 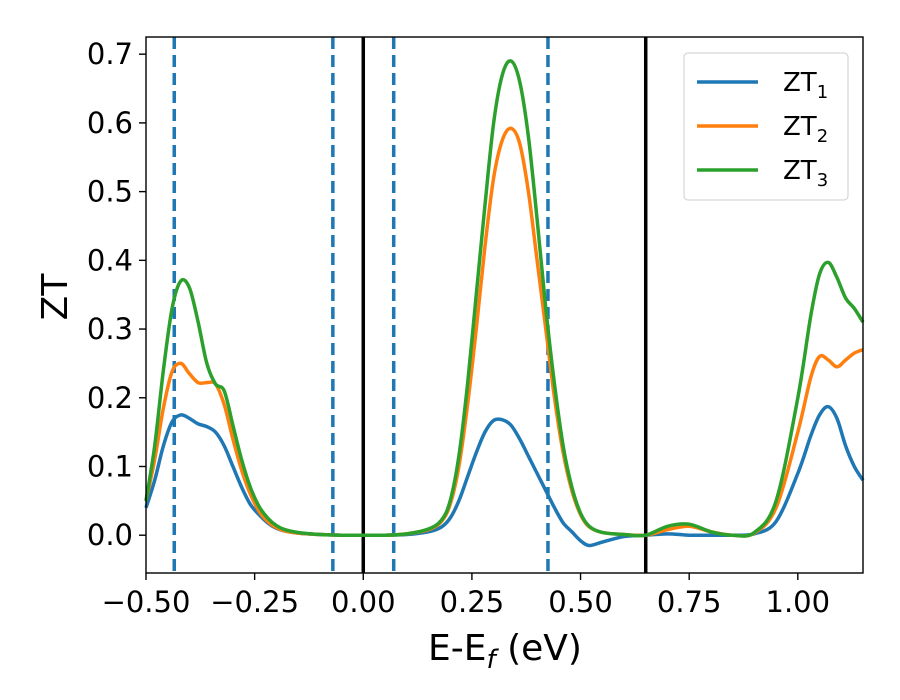 What do you see at coordinates (55, 297) in the screenshot?
I see `y-axis-label: ZT` at bounding box center [55, 297].